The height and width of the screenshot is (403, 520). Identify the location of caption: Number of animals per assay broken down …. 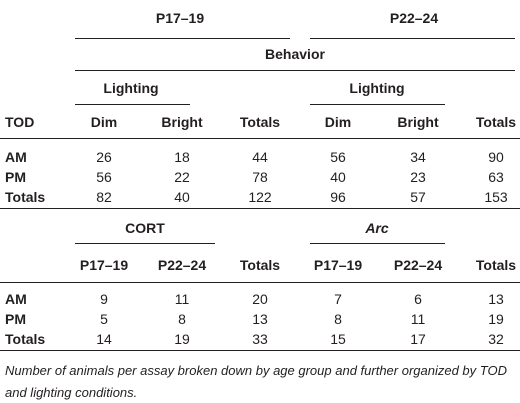
(256, 381).